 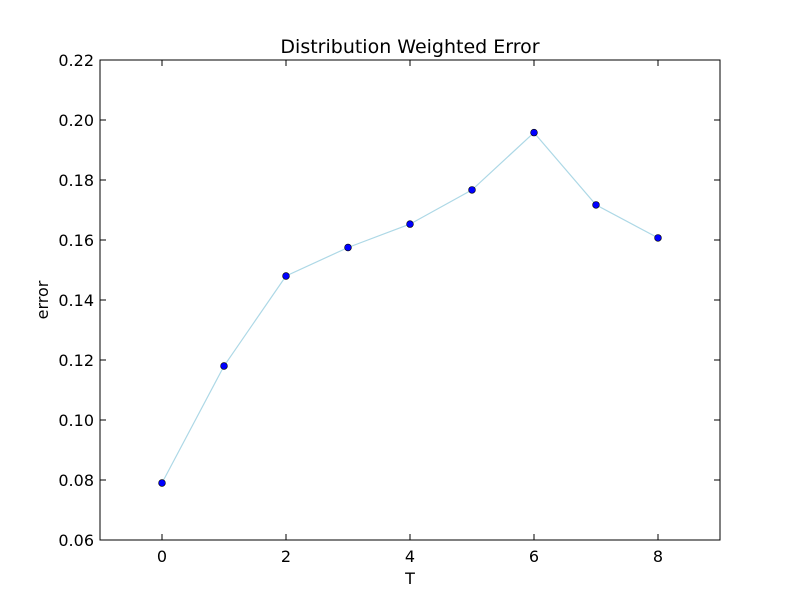 What do you see at coordinates (76, 120) in the screenshot?
I see `y-tick-label: 0.20` at bounding box center [76, 120].